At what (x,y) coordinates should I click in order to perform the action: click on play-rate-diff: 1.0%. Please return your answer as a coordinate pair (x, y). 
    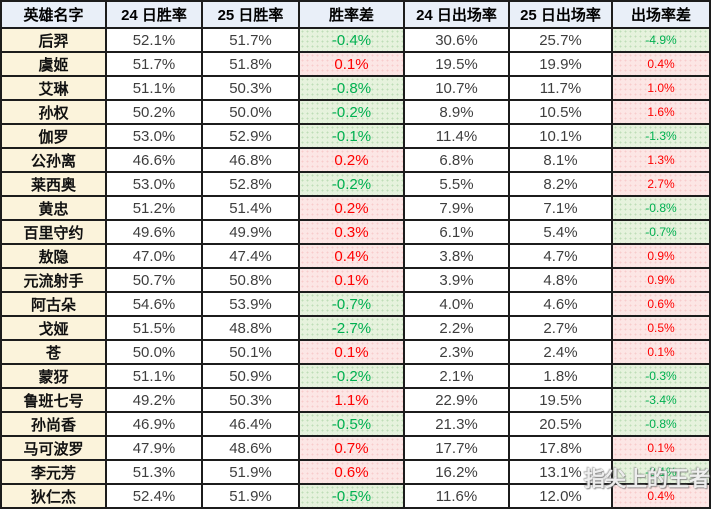
    Looking at the image, I should click on (661, 89).